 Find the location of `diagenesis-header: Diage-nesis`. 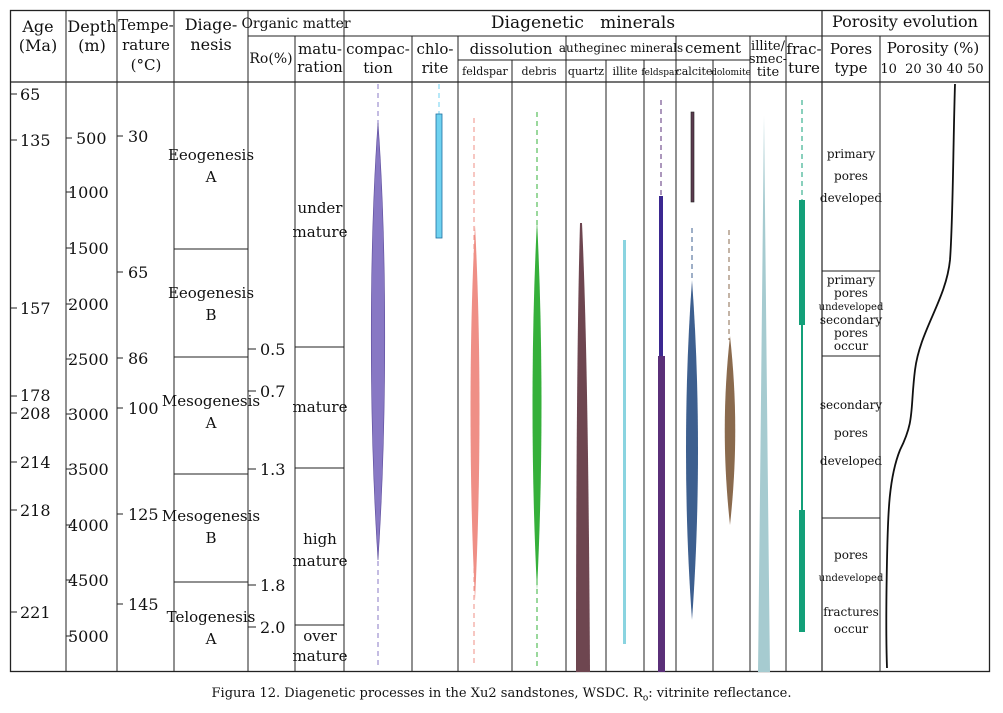

diagenesis-header: Diage-nesis is located at coordinates (211, 34).